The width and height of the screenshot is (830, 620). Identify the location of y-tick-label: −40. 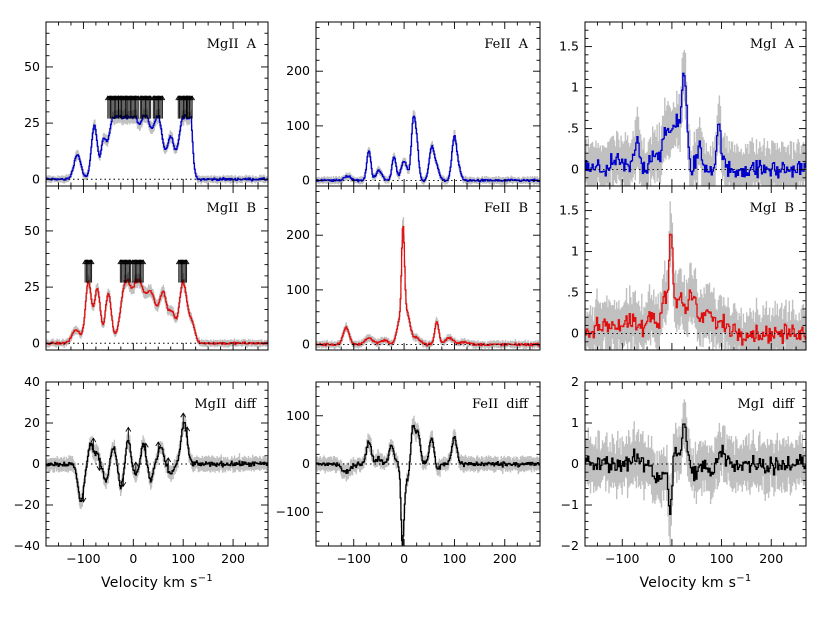
(27, 545).